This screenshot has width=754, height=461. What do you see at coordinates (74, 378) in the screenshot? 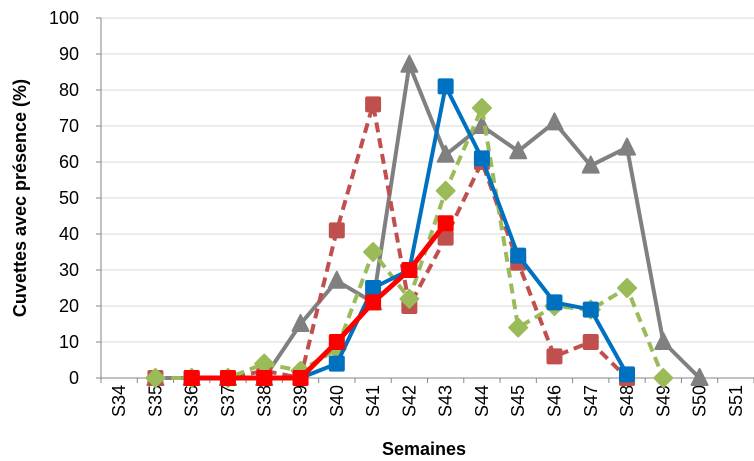
I see `y-tick-label: 0` at bounding box center [74, 378].